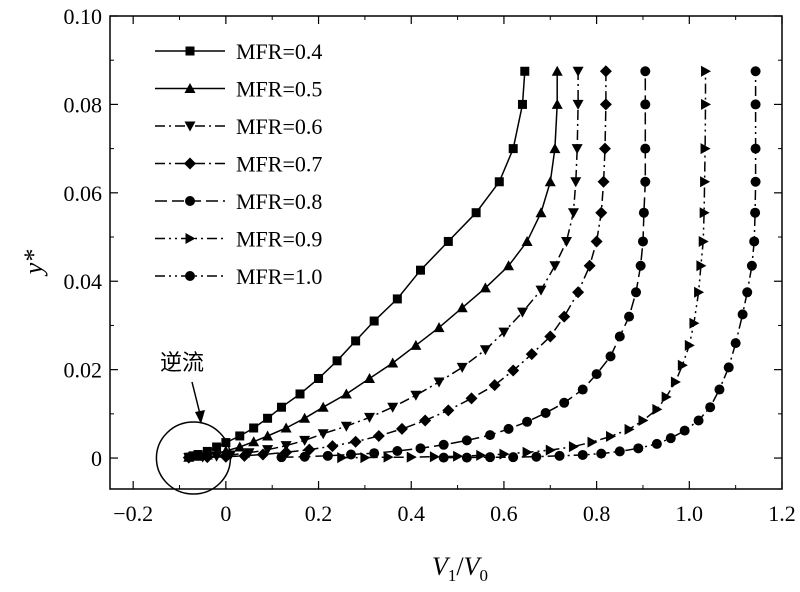 This screenshot has height=592, width=800. What do you see at coordinates (83, 104) in the screenshot?
I see `y-tick-label: 0.08` at bounding box center [83, 104].